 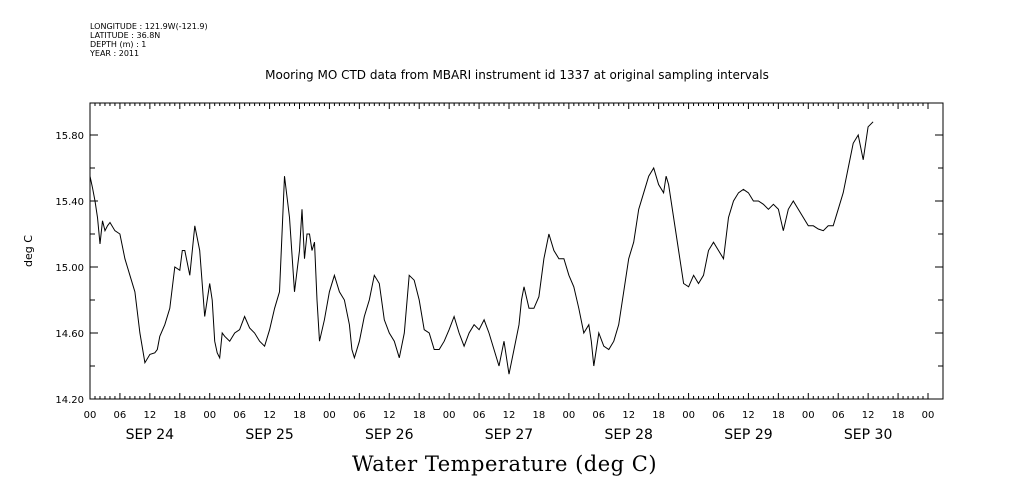 I want to click on day-label: SEP 30, so click(x=868, y=435).